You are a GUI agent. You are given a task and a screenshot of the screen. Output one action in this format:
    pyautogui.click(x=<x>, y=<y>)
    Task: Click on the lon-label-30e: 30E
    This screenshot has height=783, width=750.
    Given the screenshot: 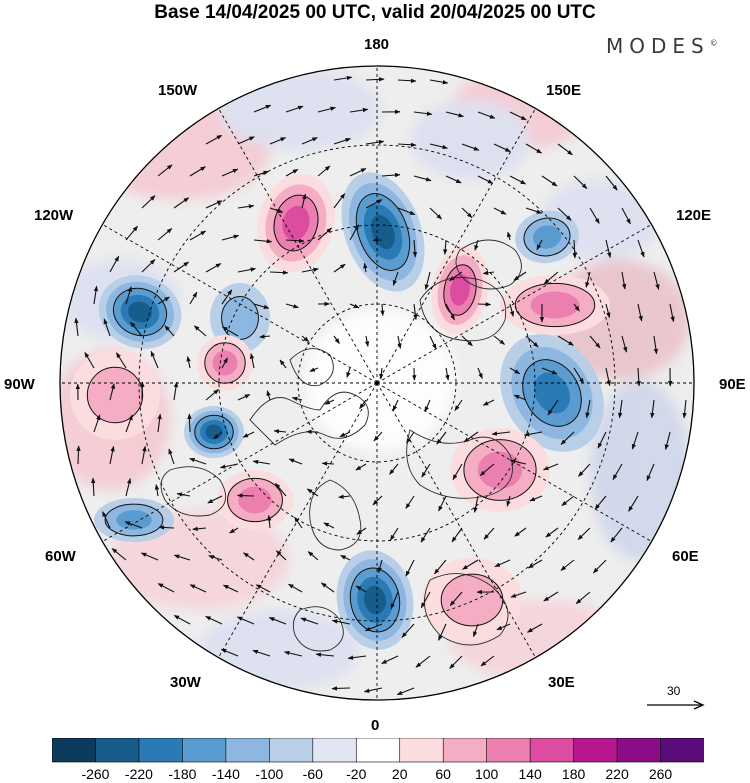 What is the action you would take?
    pyautogui.click(x=561, y=682)
    